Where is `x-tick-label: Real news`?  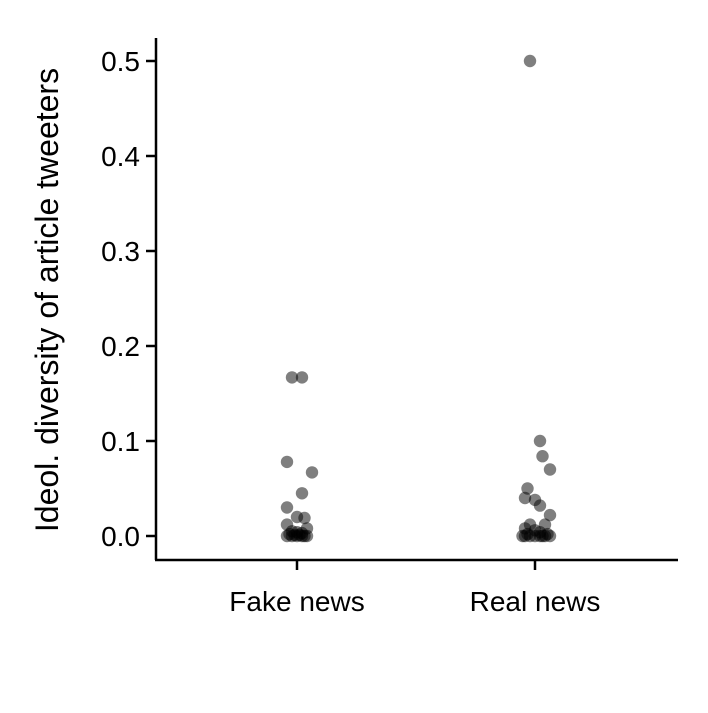
x-tick-label: Real news is located at coordinates (535, 601).